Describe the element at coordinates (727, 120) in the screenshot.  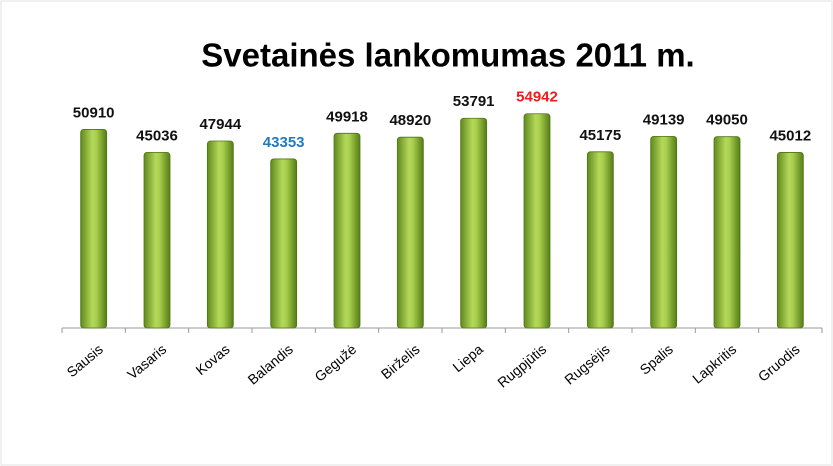
I see `value-label: 49050` at that location.